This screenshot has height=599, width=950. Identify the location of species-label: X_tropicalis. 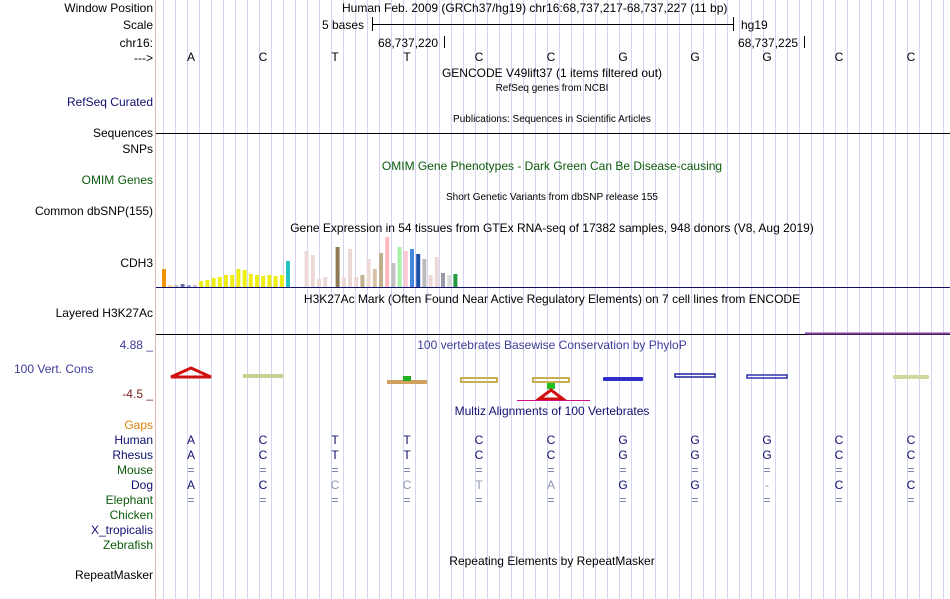
(121, 530).